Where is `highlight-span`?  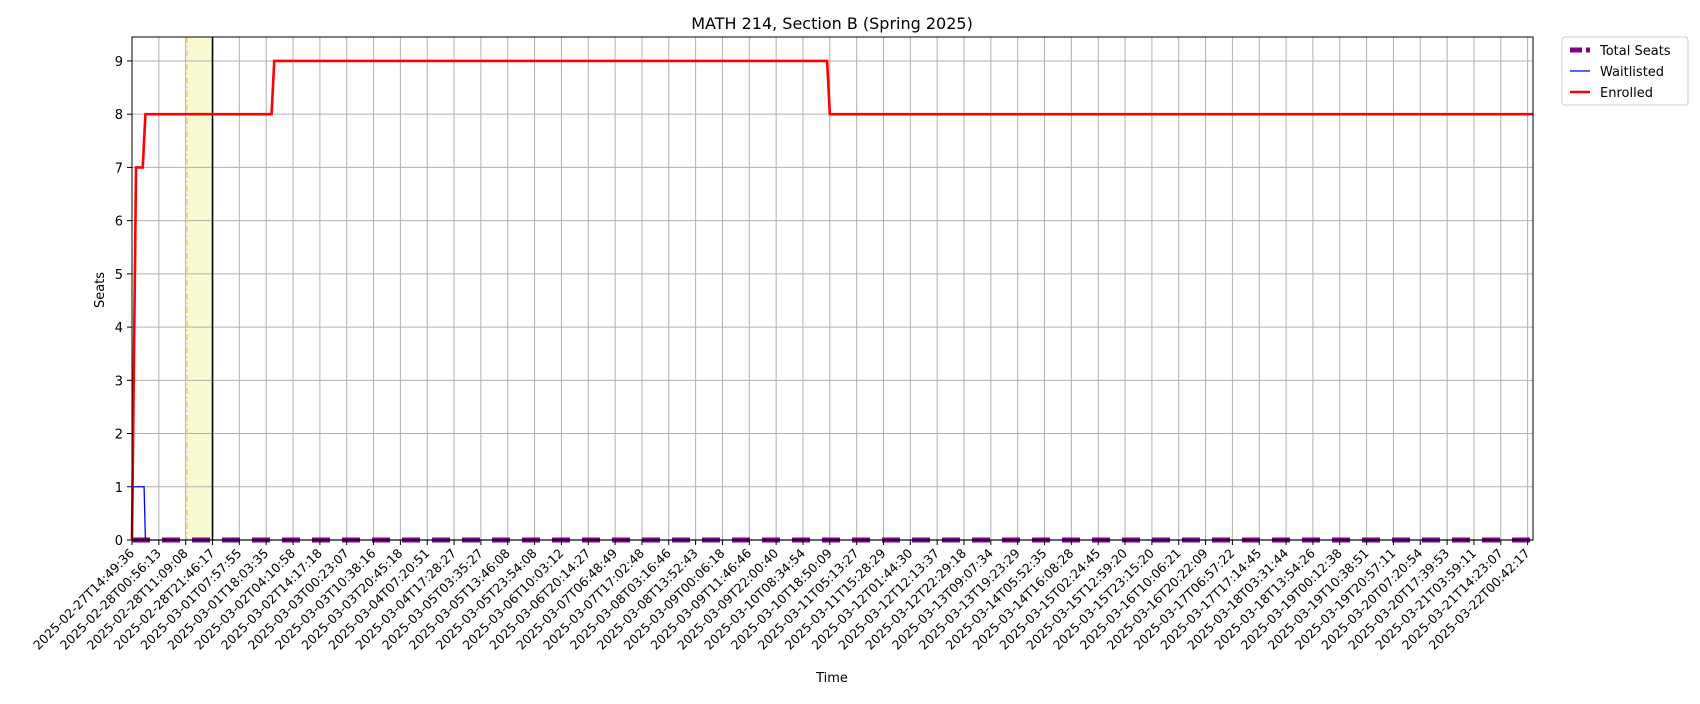 highlight-span is located at coordinates (200, 288).